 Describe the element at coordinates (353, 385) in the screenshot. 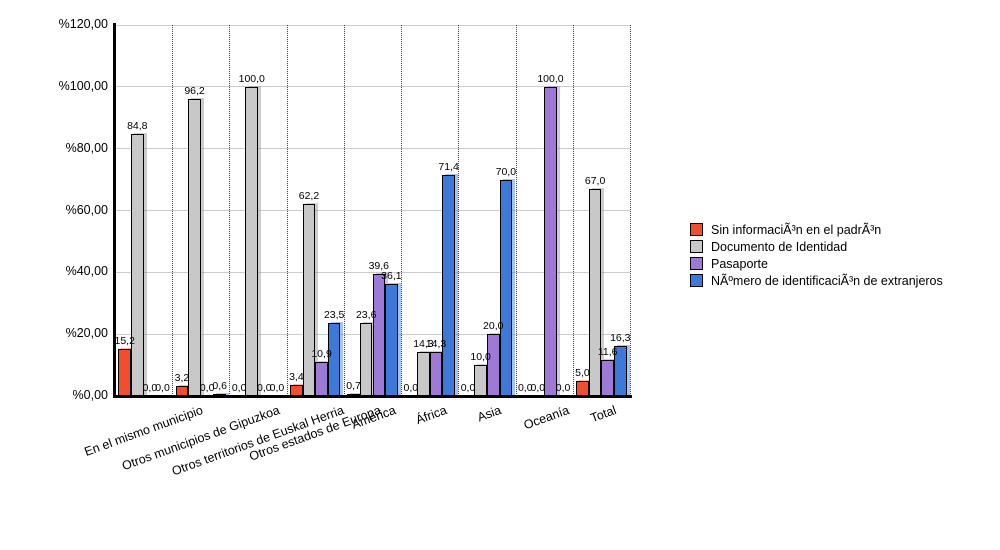

I see `bar-value-label: 0,7` at that location.